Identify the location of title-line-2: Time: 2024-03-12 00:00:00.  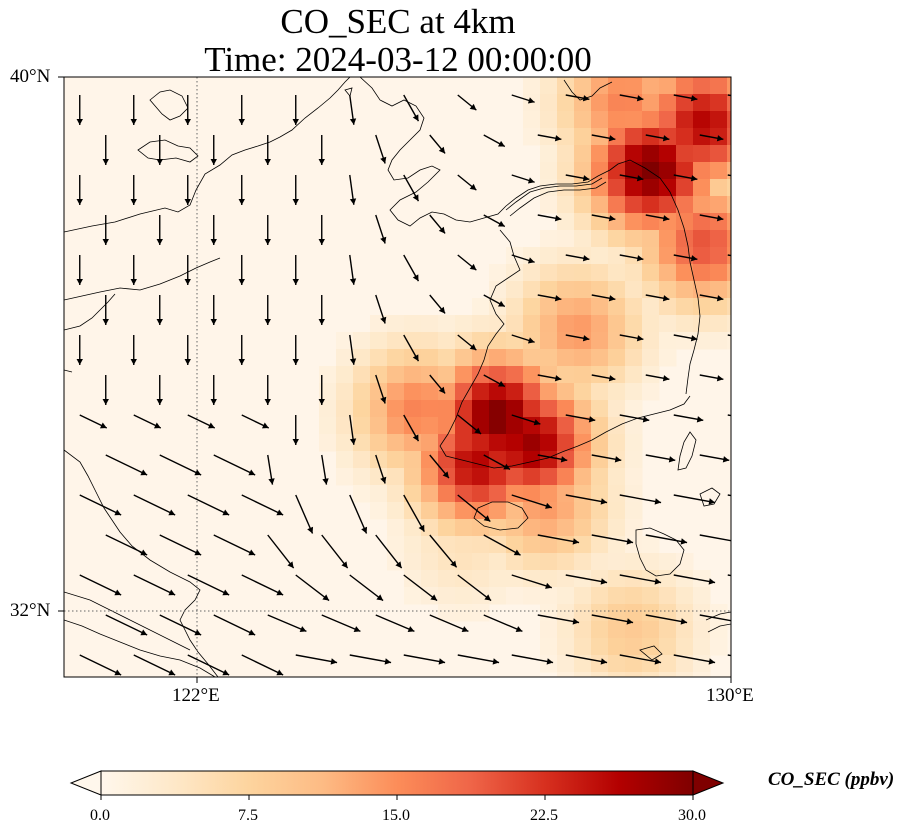
(398, 59).